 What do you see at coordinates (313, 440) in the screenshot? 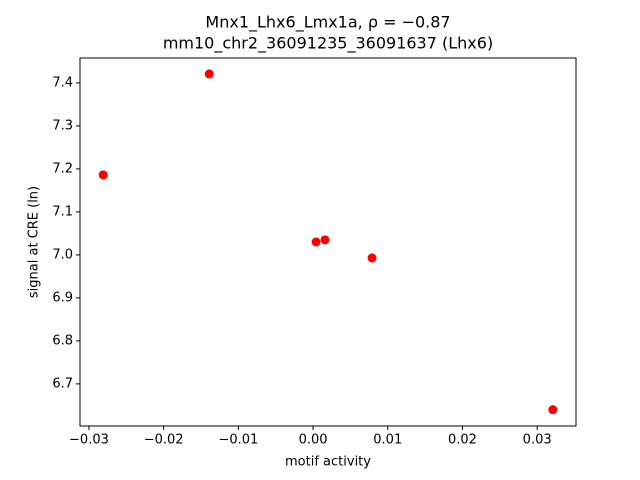
I see `x-tick-label: 0.00` at bounding box center [313, 440].